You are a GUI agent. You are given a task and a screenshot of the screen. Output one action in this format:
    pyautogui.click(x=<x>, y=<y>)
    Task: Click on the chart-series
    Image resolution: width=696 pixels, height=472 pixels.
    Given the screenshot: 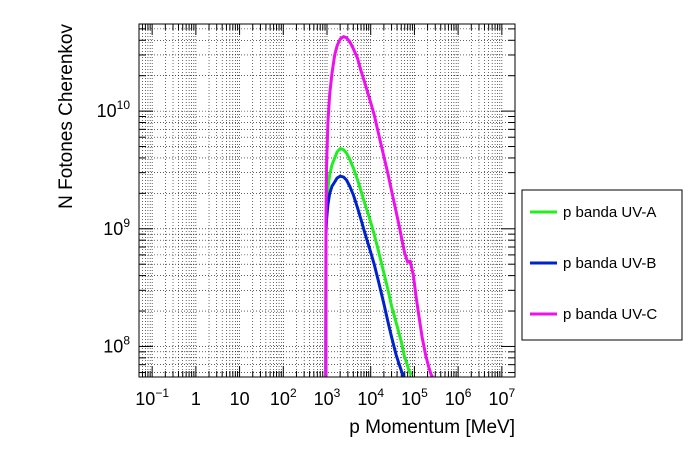 What is the action you would take?
    pyautogui.click(x=379, y=206)
    